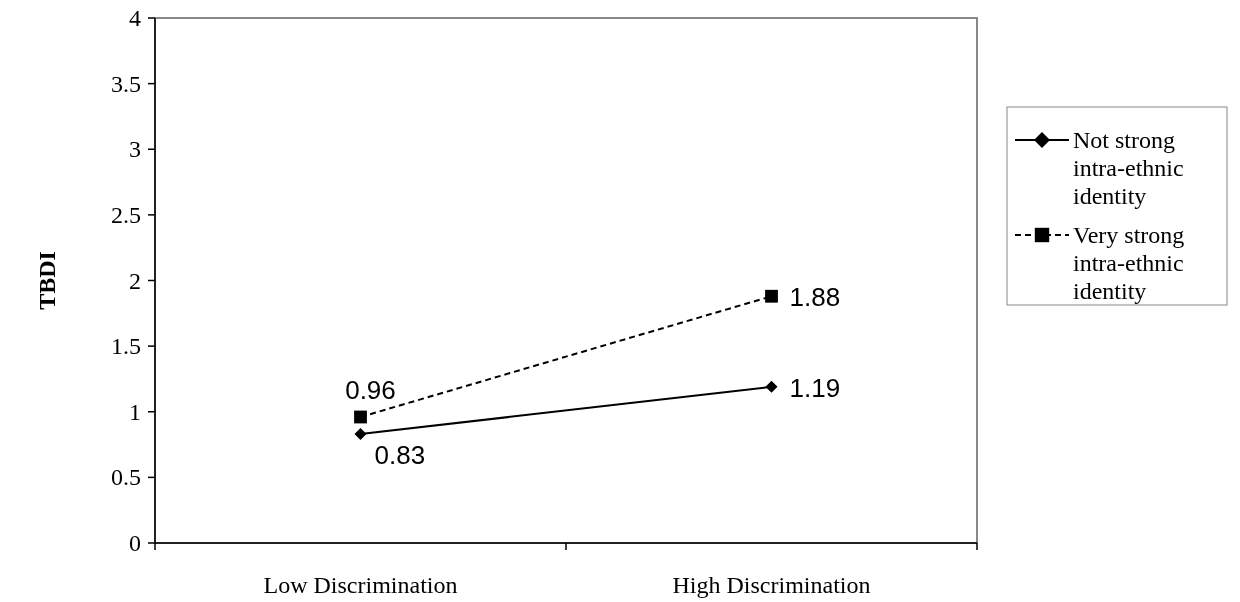 Image resolution: width=1240 pixels, height=602 pixels. I want to click on legend-label: Very strong intra-ethnic identity, so click(1129, 263).